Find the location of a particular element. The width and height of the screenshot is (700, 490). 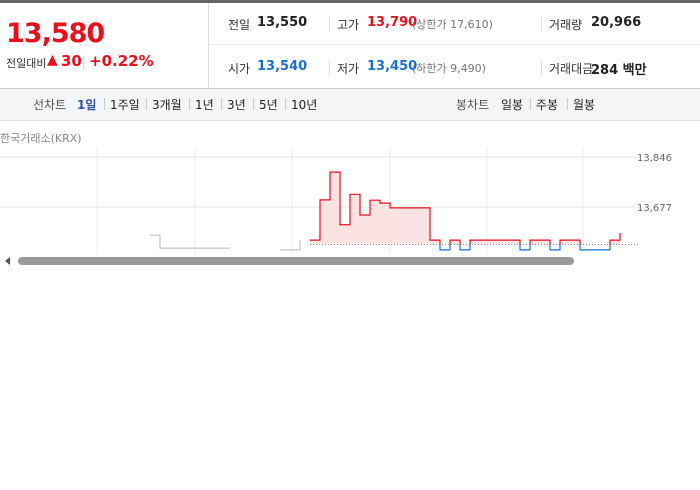

change: 30 is located at coordinates (71, 61).